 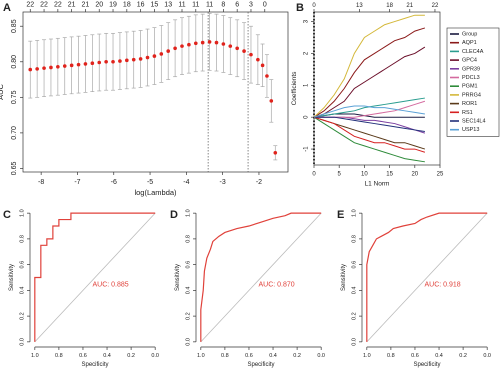 I want to click on x-axis-label: log(Lambda), so click(x=155, y=192).